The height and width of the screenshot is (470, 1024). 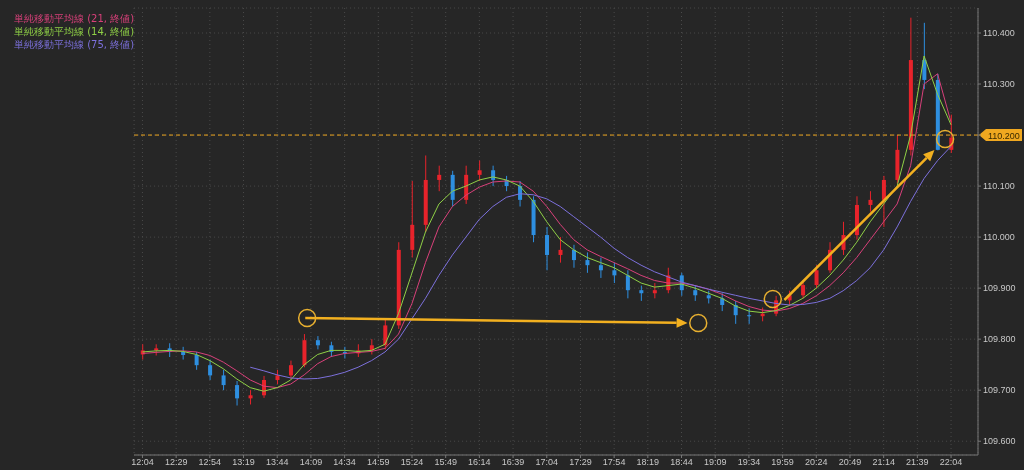 I want to click on x-tick-label: 14:34, so click(x=344, y=462).